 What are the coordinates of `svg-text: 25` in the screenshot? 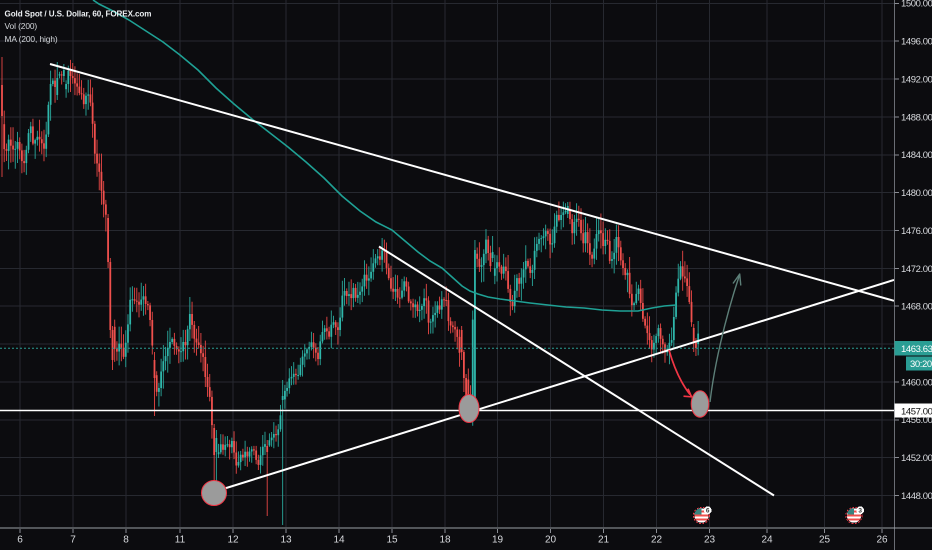 It's located at (825, 540).